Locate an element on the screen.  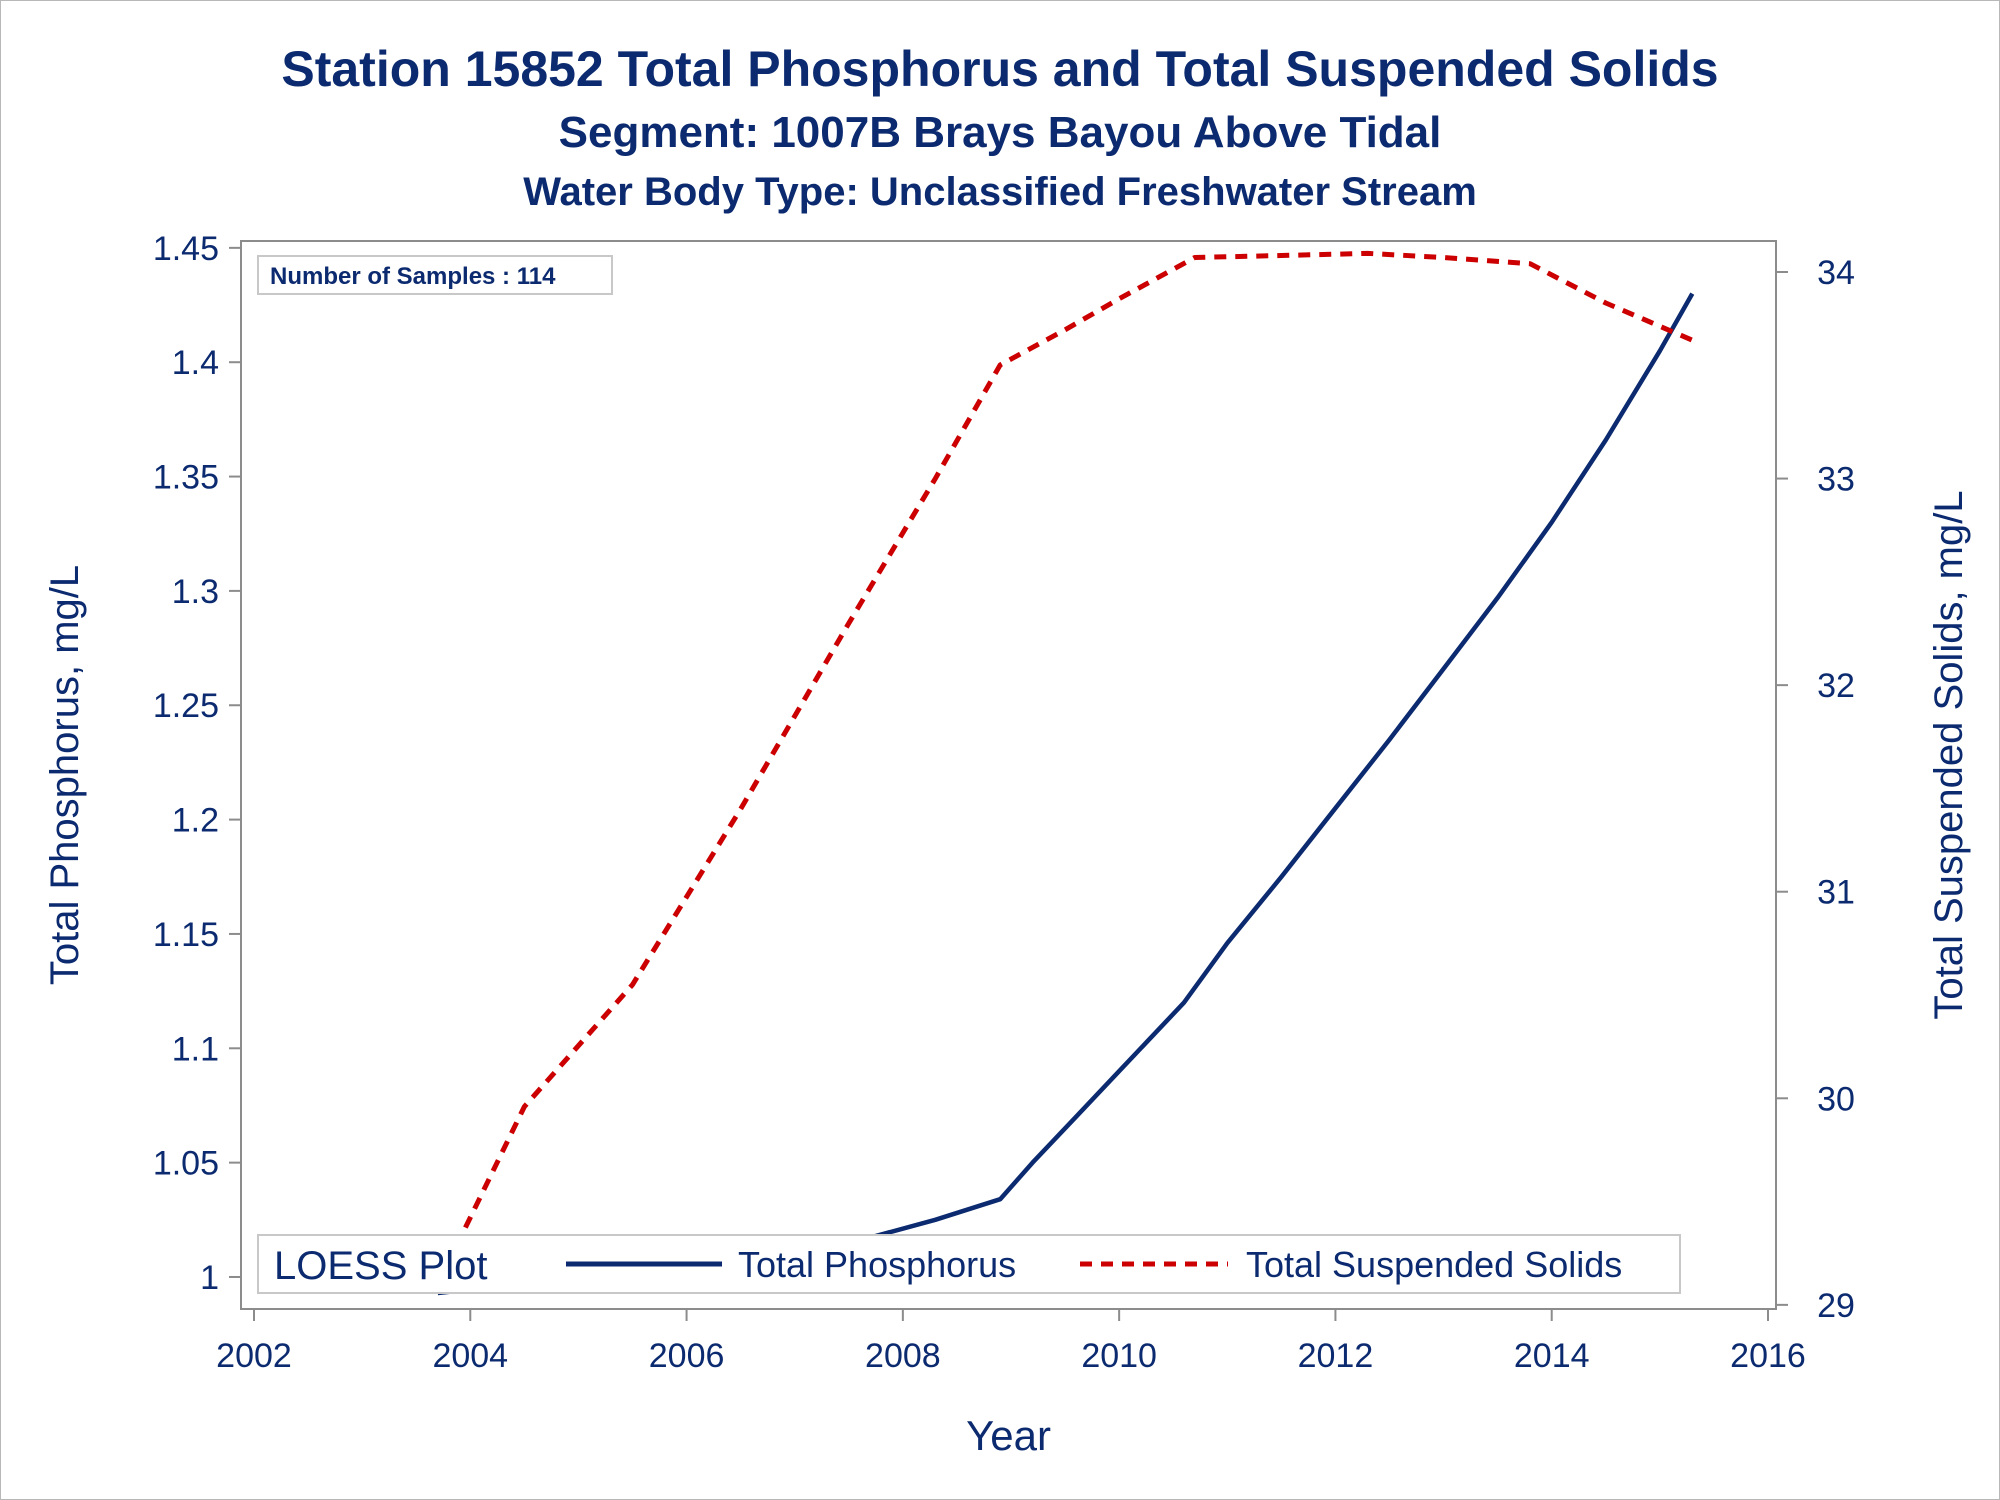
y-right-tick-label: 33 is located at coordinates (1836, 480).